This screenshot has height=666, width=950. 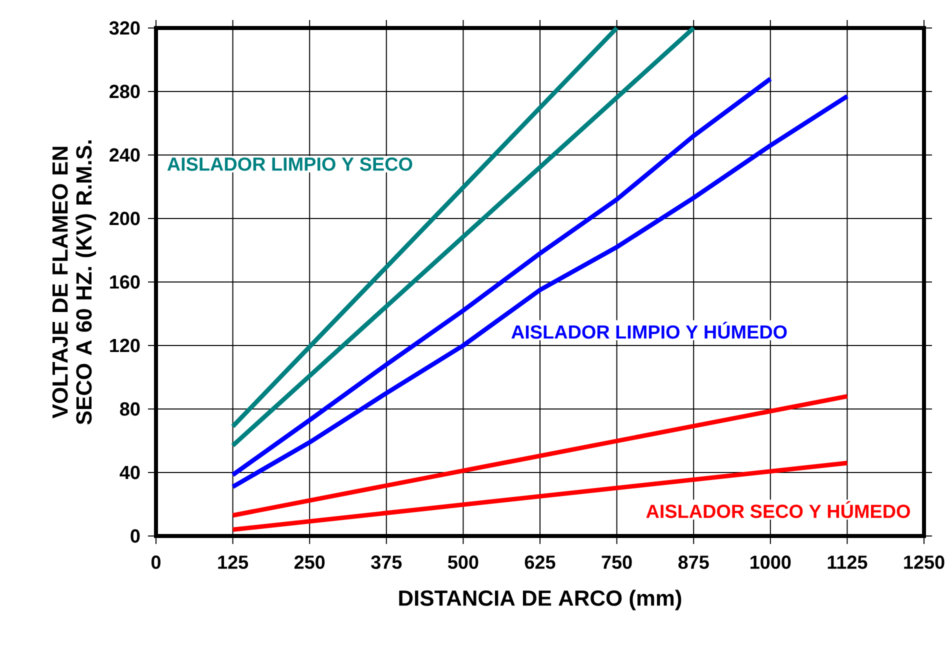 I want to click on annotation: AISLADOR LIMPIO Y HÚMEDO, so click(x=649, y=330).